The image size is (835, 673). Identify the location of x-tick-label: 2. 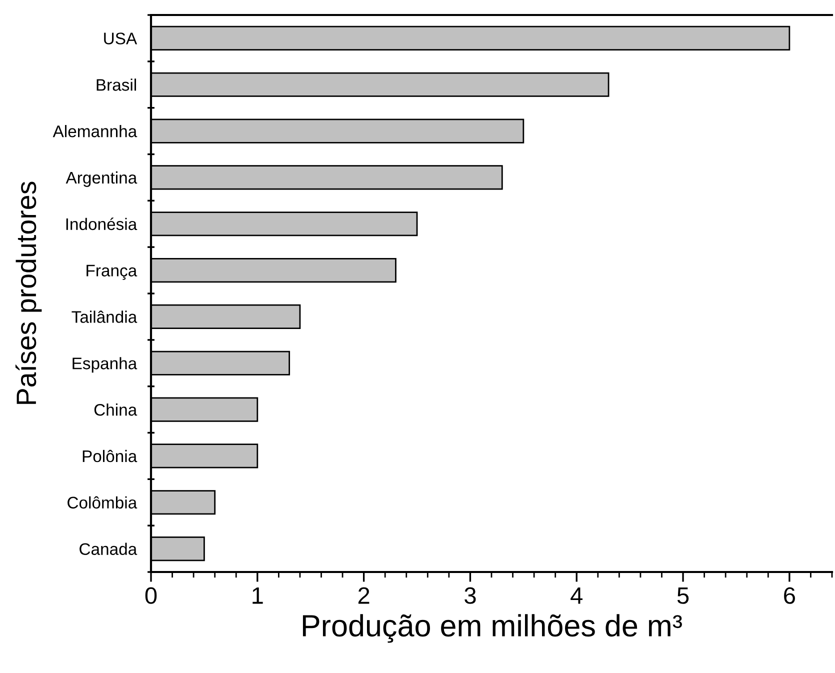
(364, 595).